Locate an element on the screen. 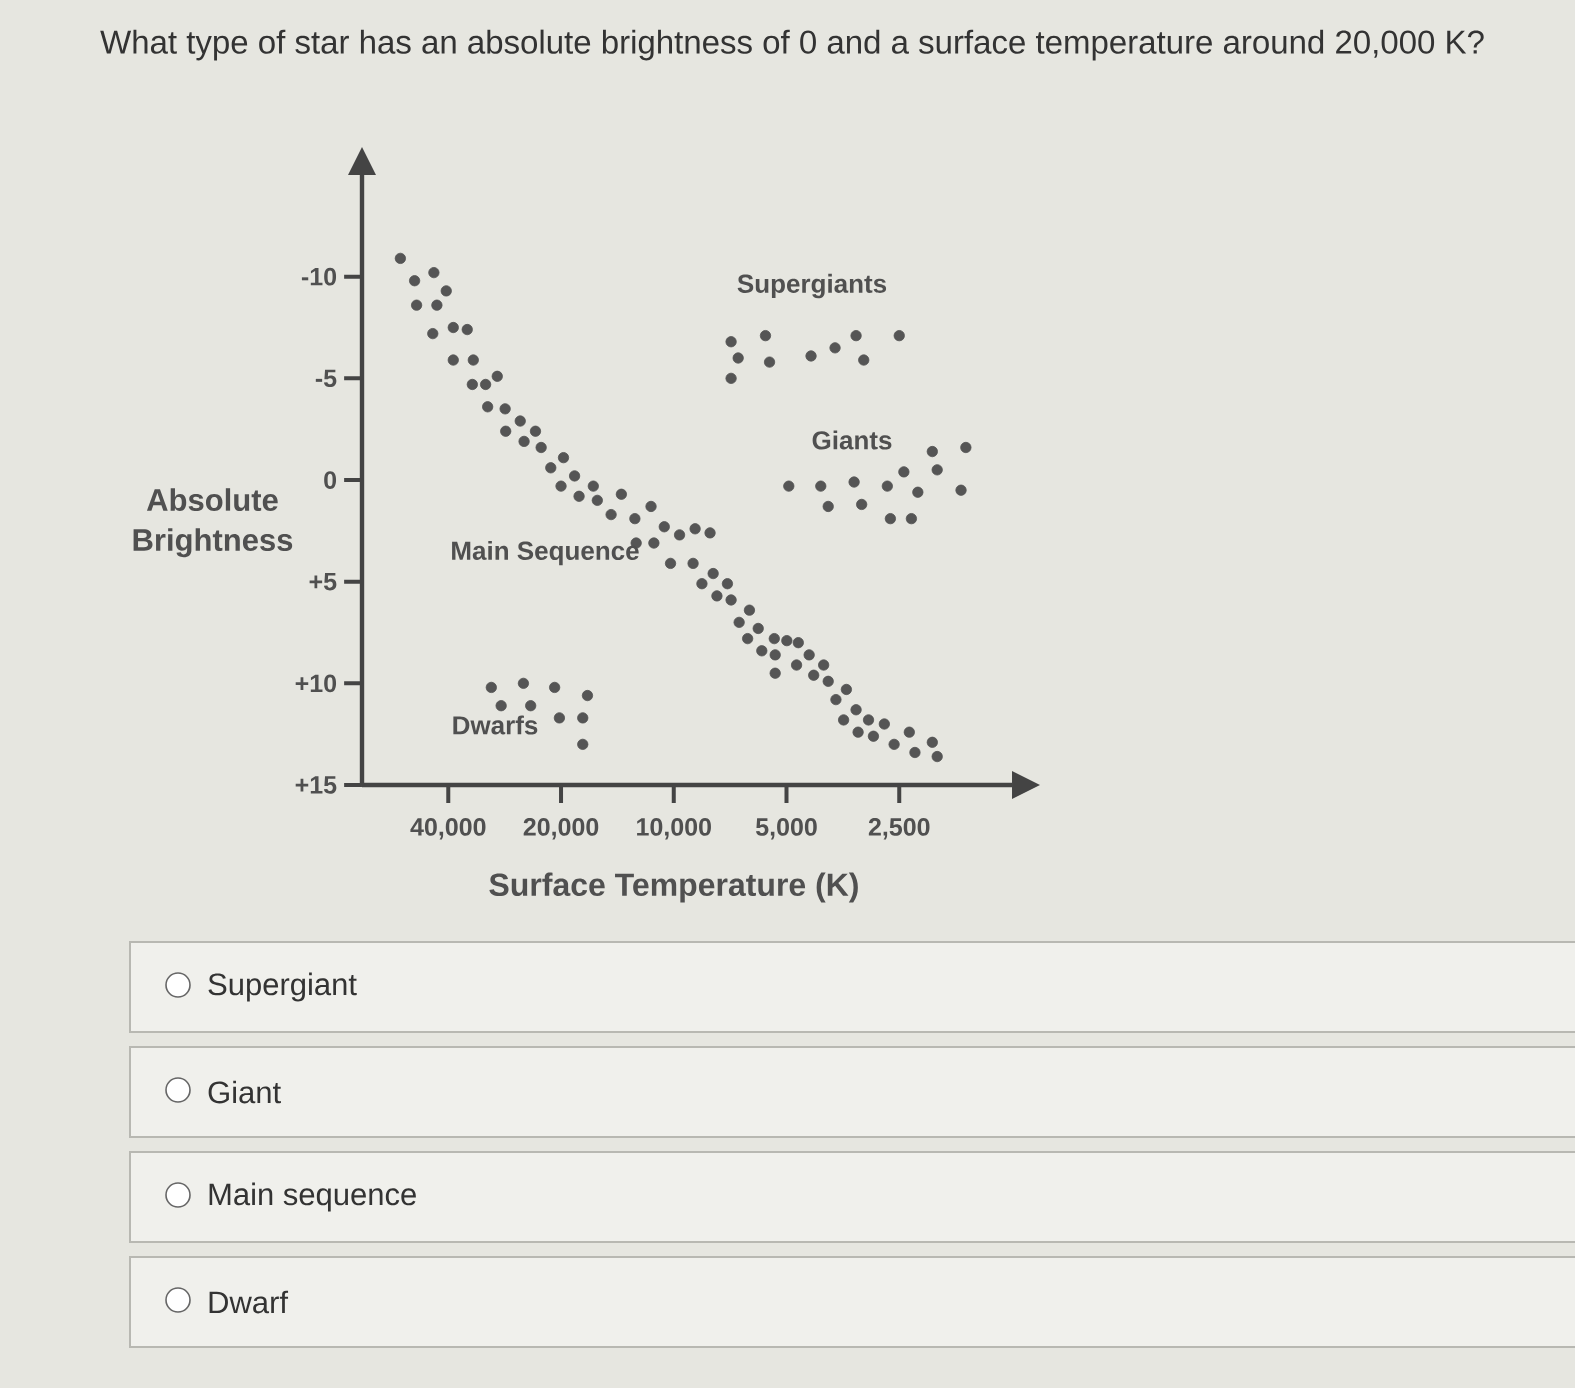 Image resolution: width=1575 pixels, height=1388 pixels. text: Supergiant is located at coordinates (282, 987).